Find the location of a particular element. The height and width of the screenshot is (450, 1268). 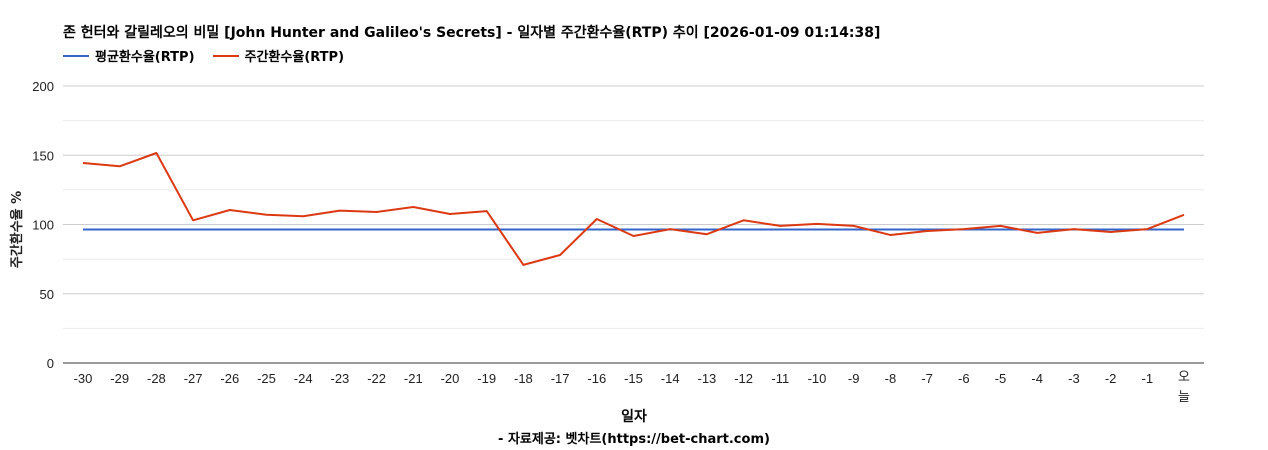

x-tick-label: -25 is located at coordinates (266, 378).